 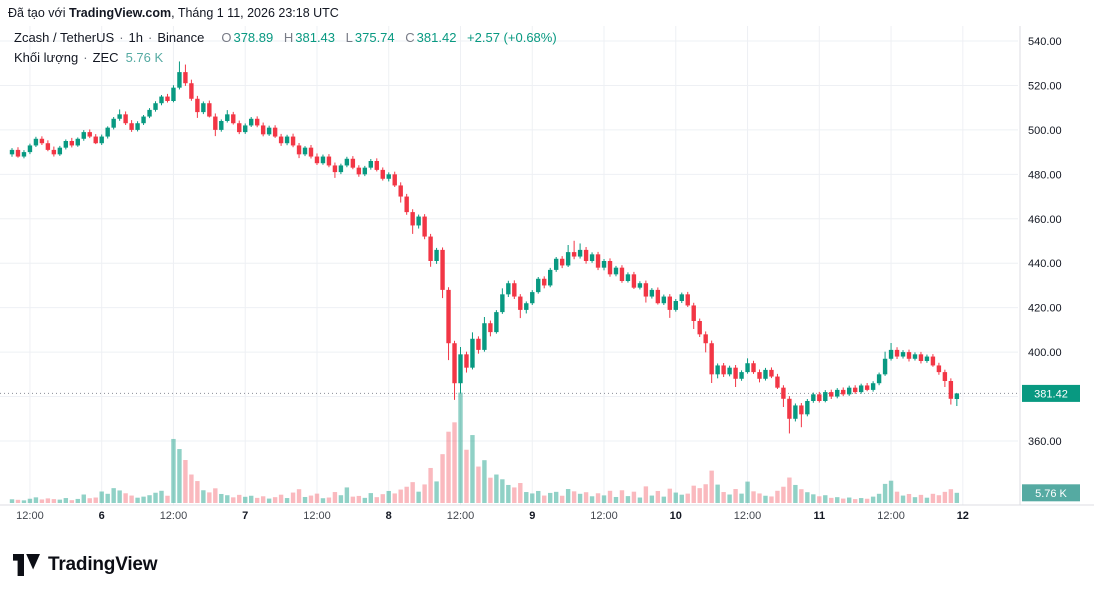 I want to click on volume-badge: 5.76 K, so click(x=1051, y=493).